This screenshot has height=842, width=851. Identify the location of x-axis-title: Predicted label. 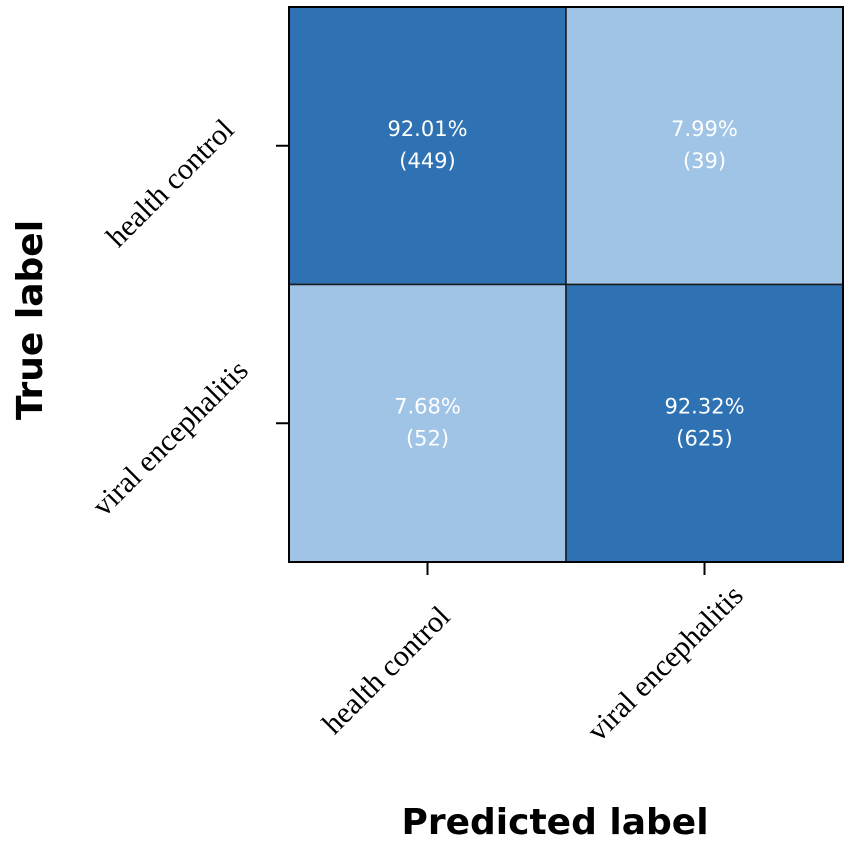
(554, 822).